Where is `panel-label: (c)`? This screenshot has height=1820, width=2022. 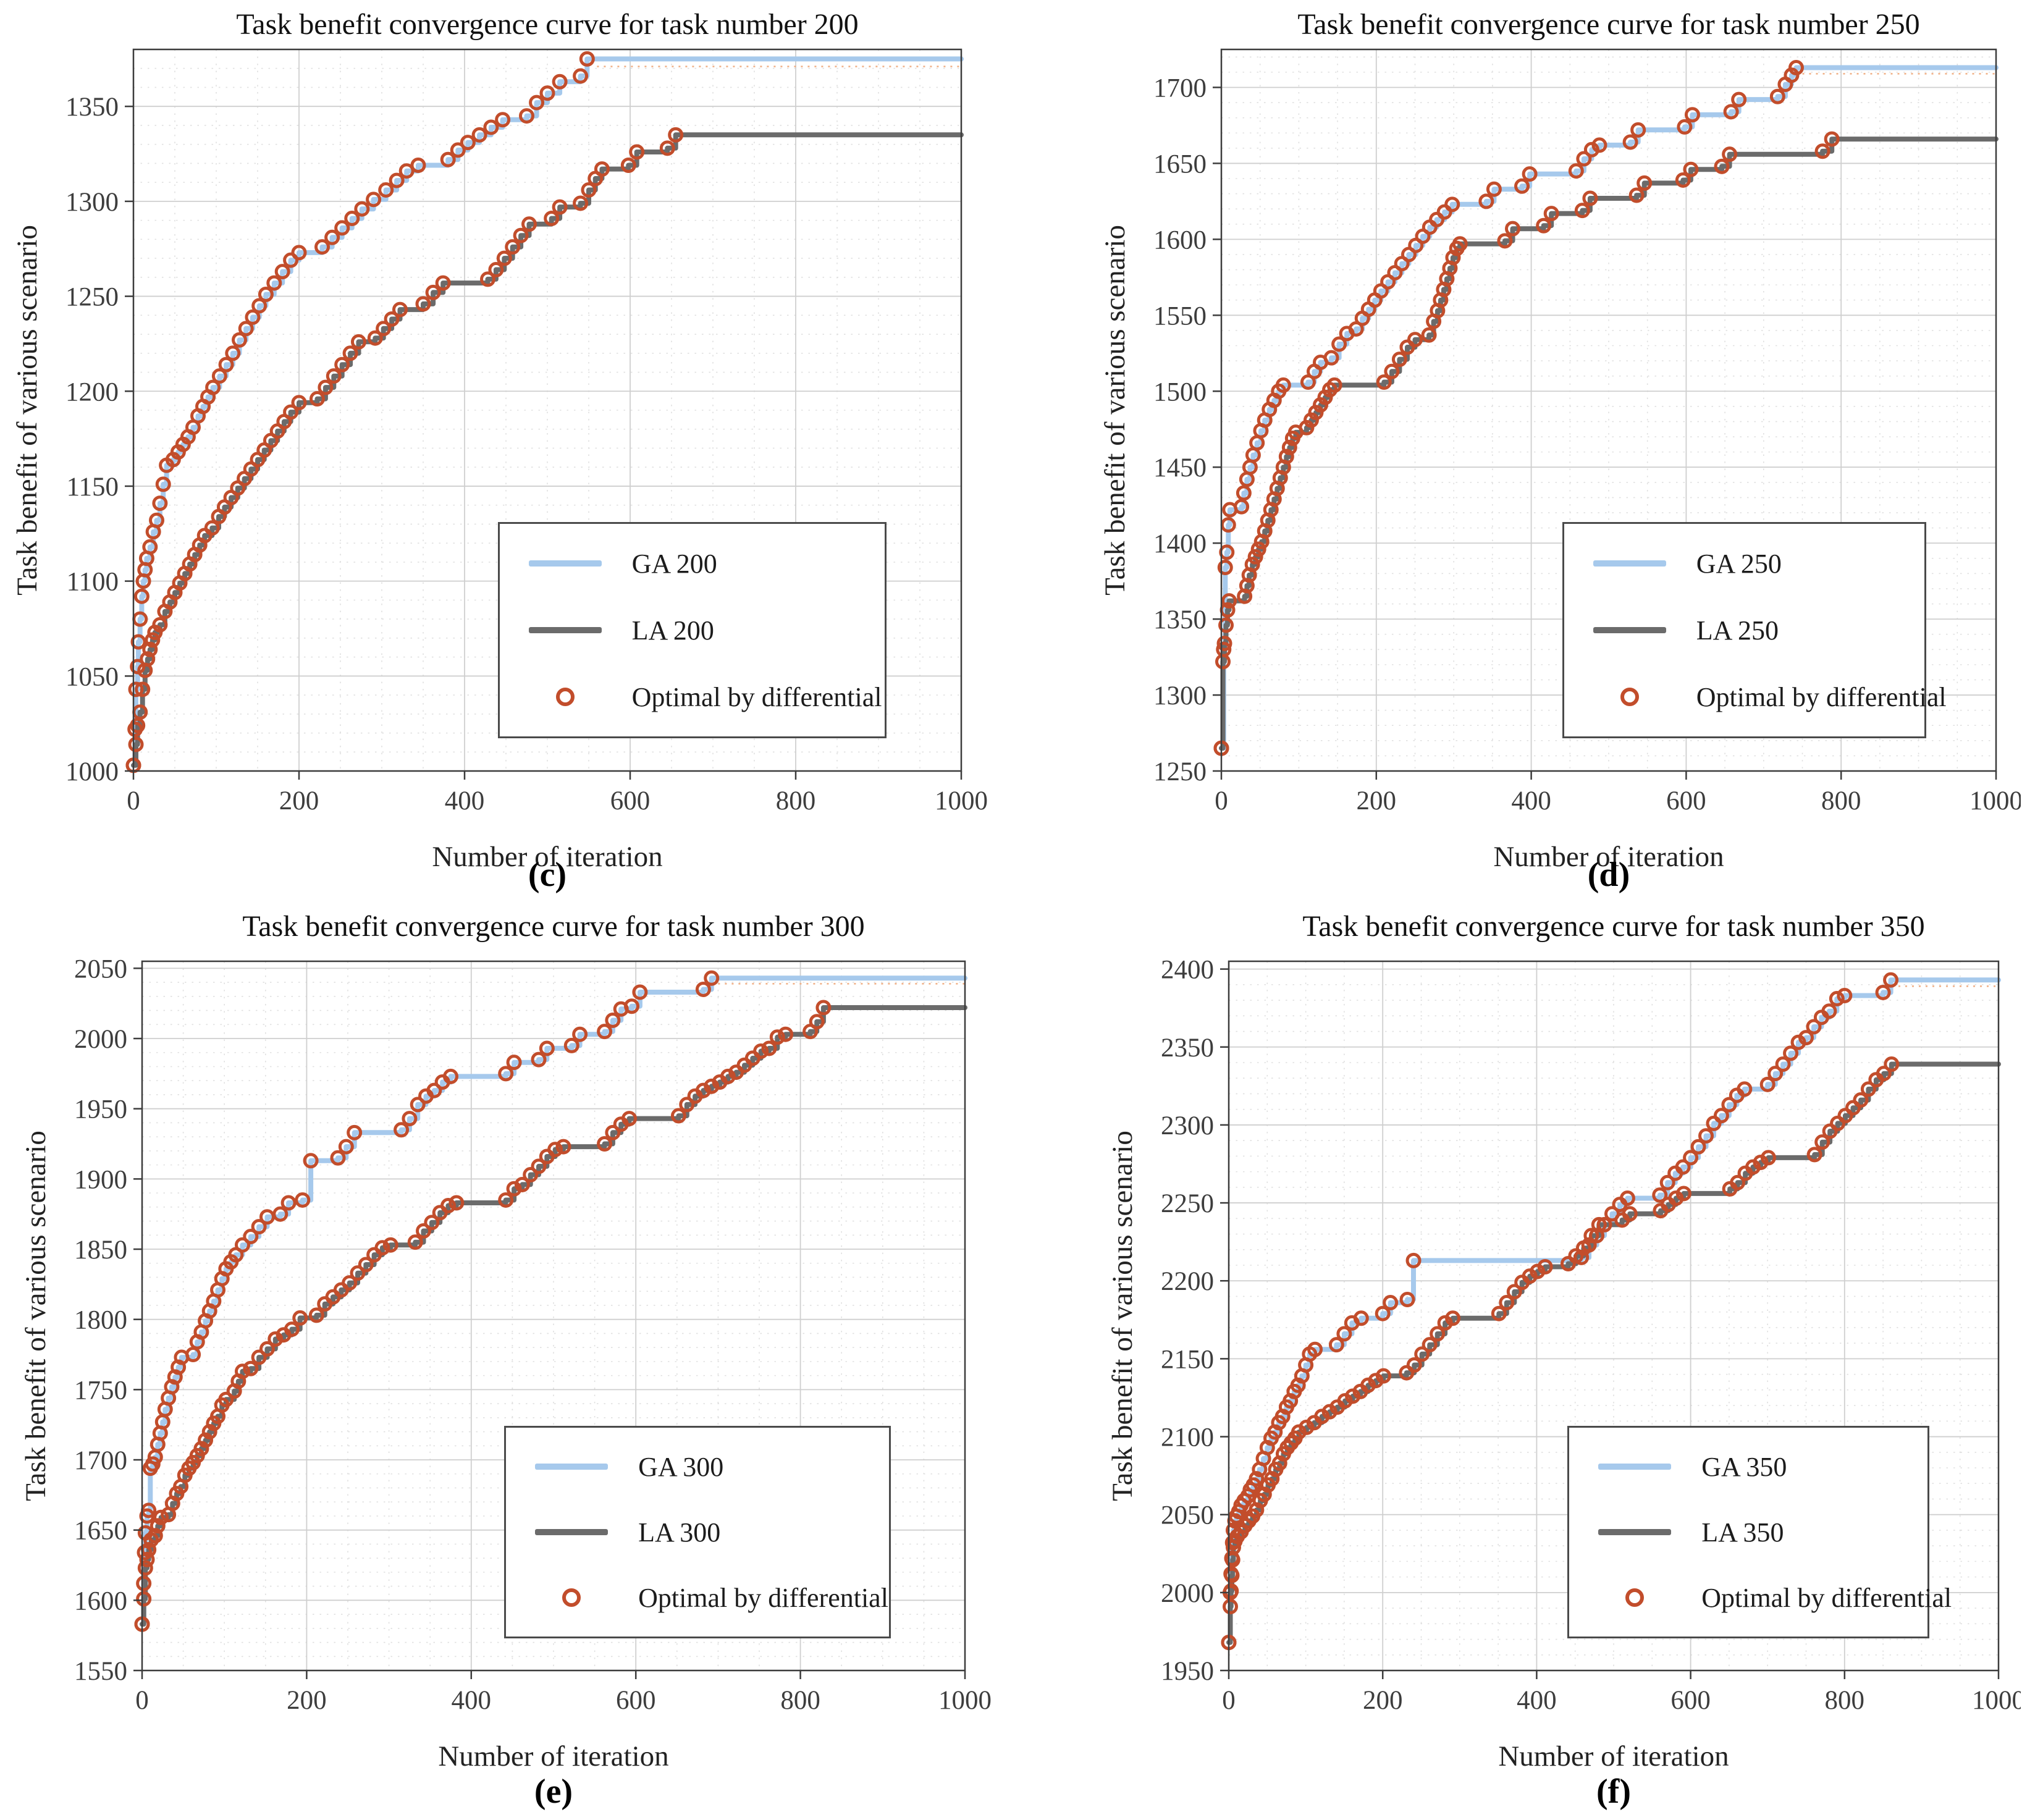
panel-label: (c) is located at coordinates (547, 875).